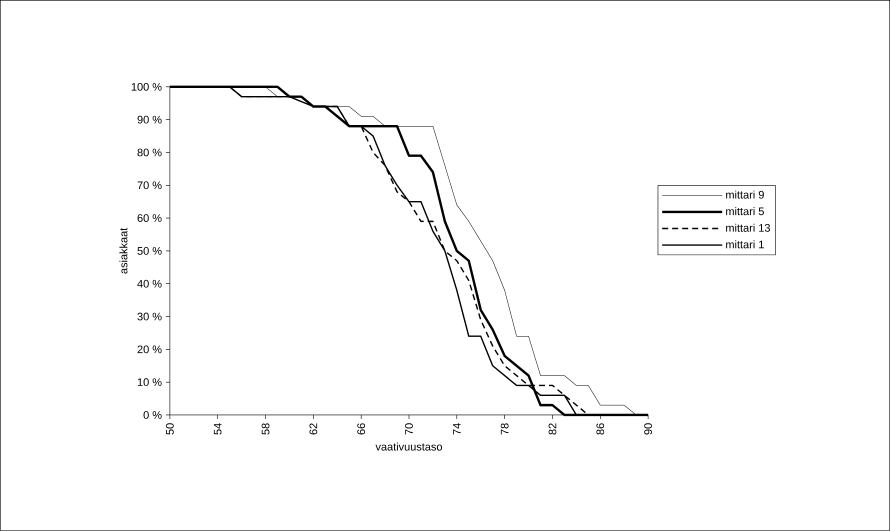 The height and width of the screenshot is (531, 890). What do you see at coordinates (600, 429) in the screenshot?
I see `x-tick-label: 86` at bounding box center [600, 429].